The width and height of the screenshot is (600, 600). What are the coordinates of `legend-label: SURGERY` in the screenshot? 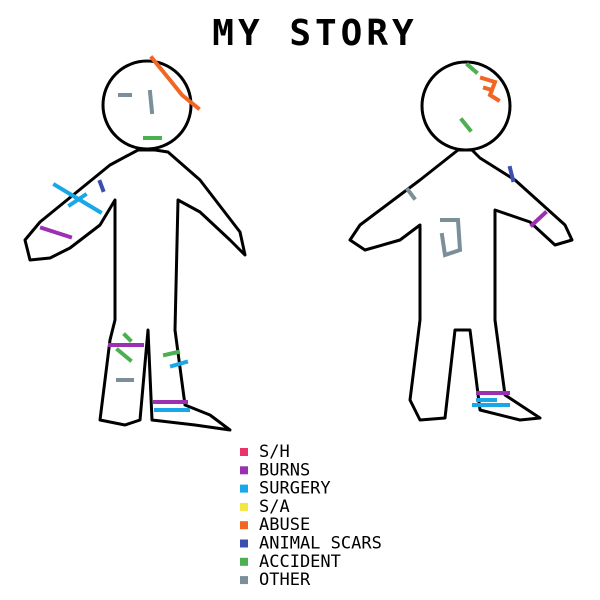 It's located at (295, 489).